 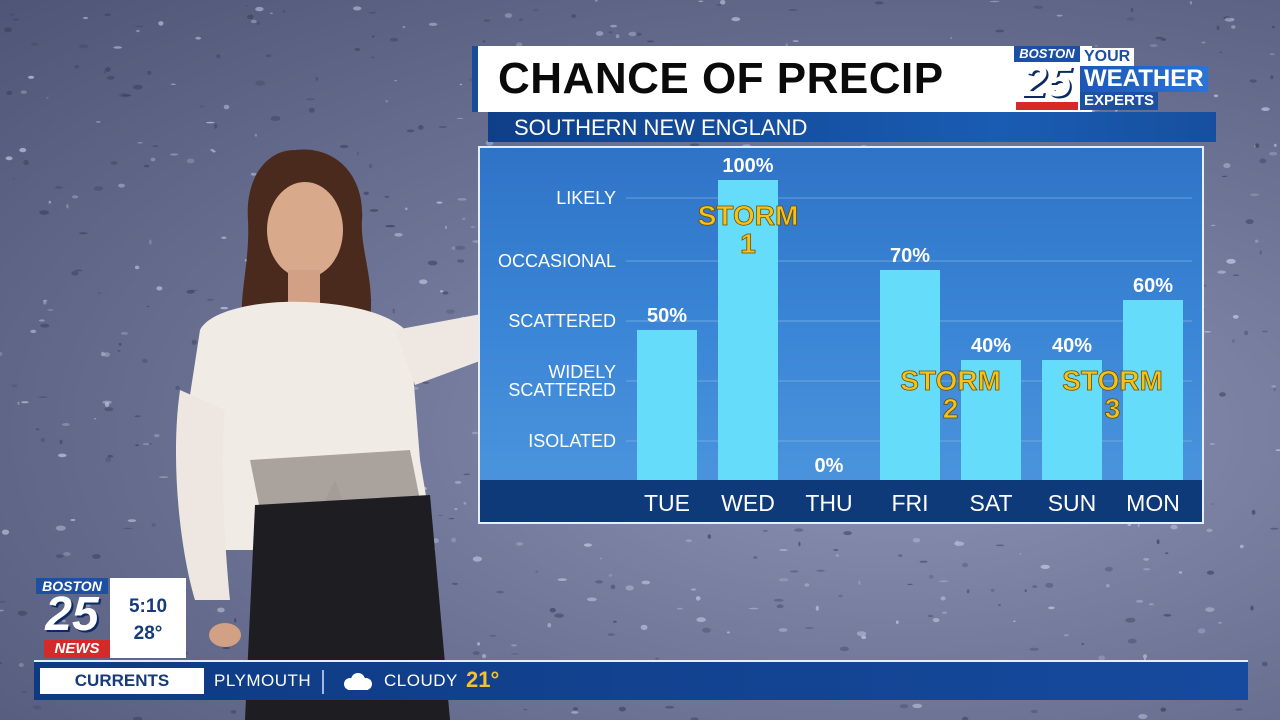 What do you see at coordinates (72, 586) in the screenshot?
I see `news-logo-city: BOSTON` at bounding box center [72, 586].